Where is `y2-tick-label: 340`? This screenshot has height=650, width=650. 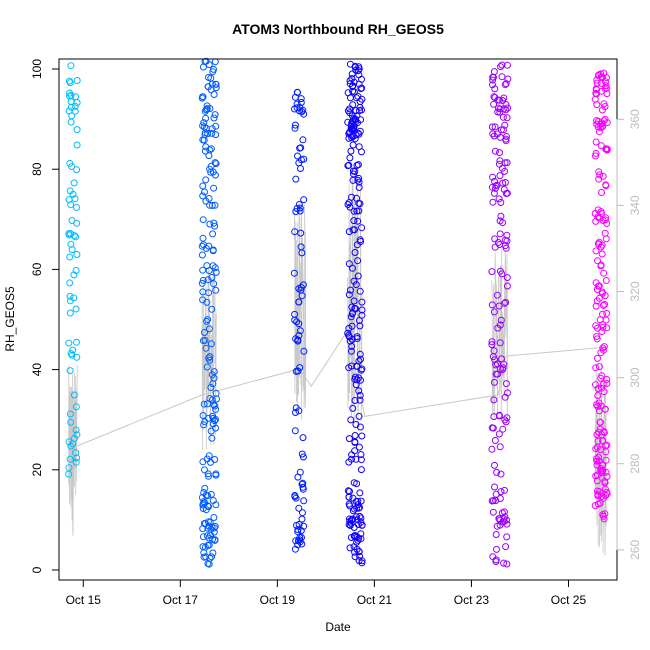 y2-tick-label: 340 is located at coordinates (635, 205).